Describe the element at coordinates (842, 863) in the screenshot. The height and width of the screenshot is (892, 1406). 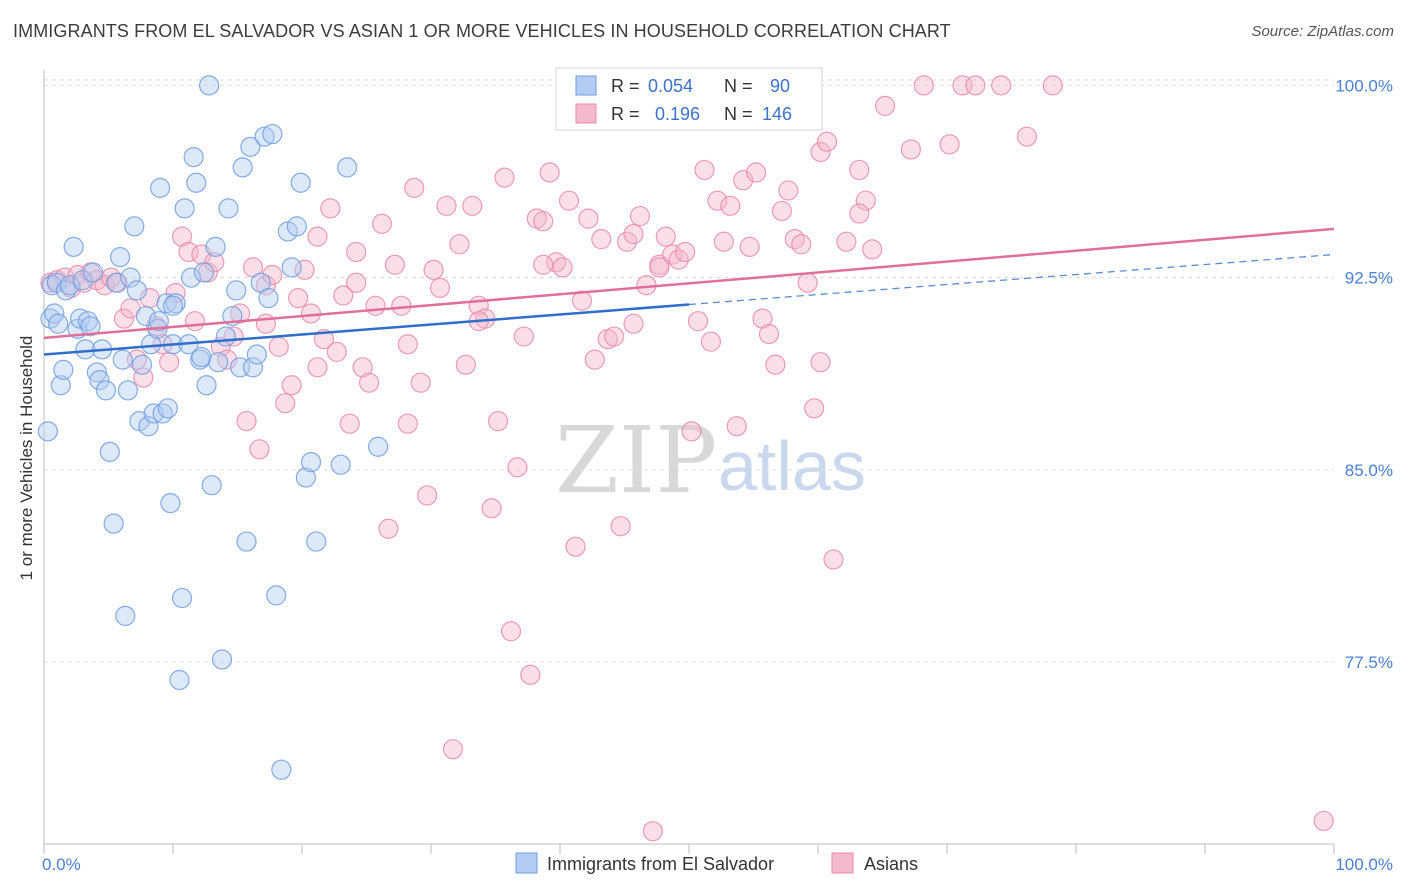
I see `bottom-legend-swatch-pink` at that location.